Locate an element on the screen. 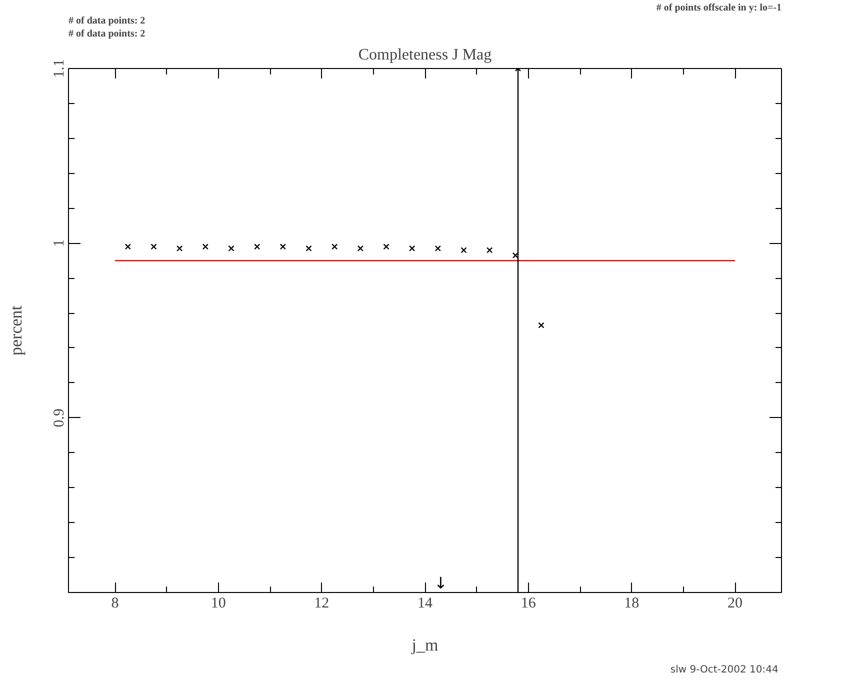  y-tick-label: 0.9 is located at coordinates (60, 418).